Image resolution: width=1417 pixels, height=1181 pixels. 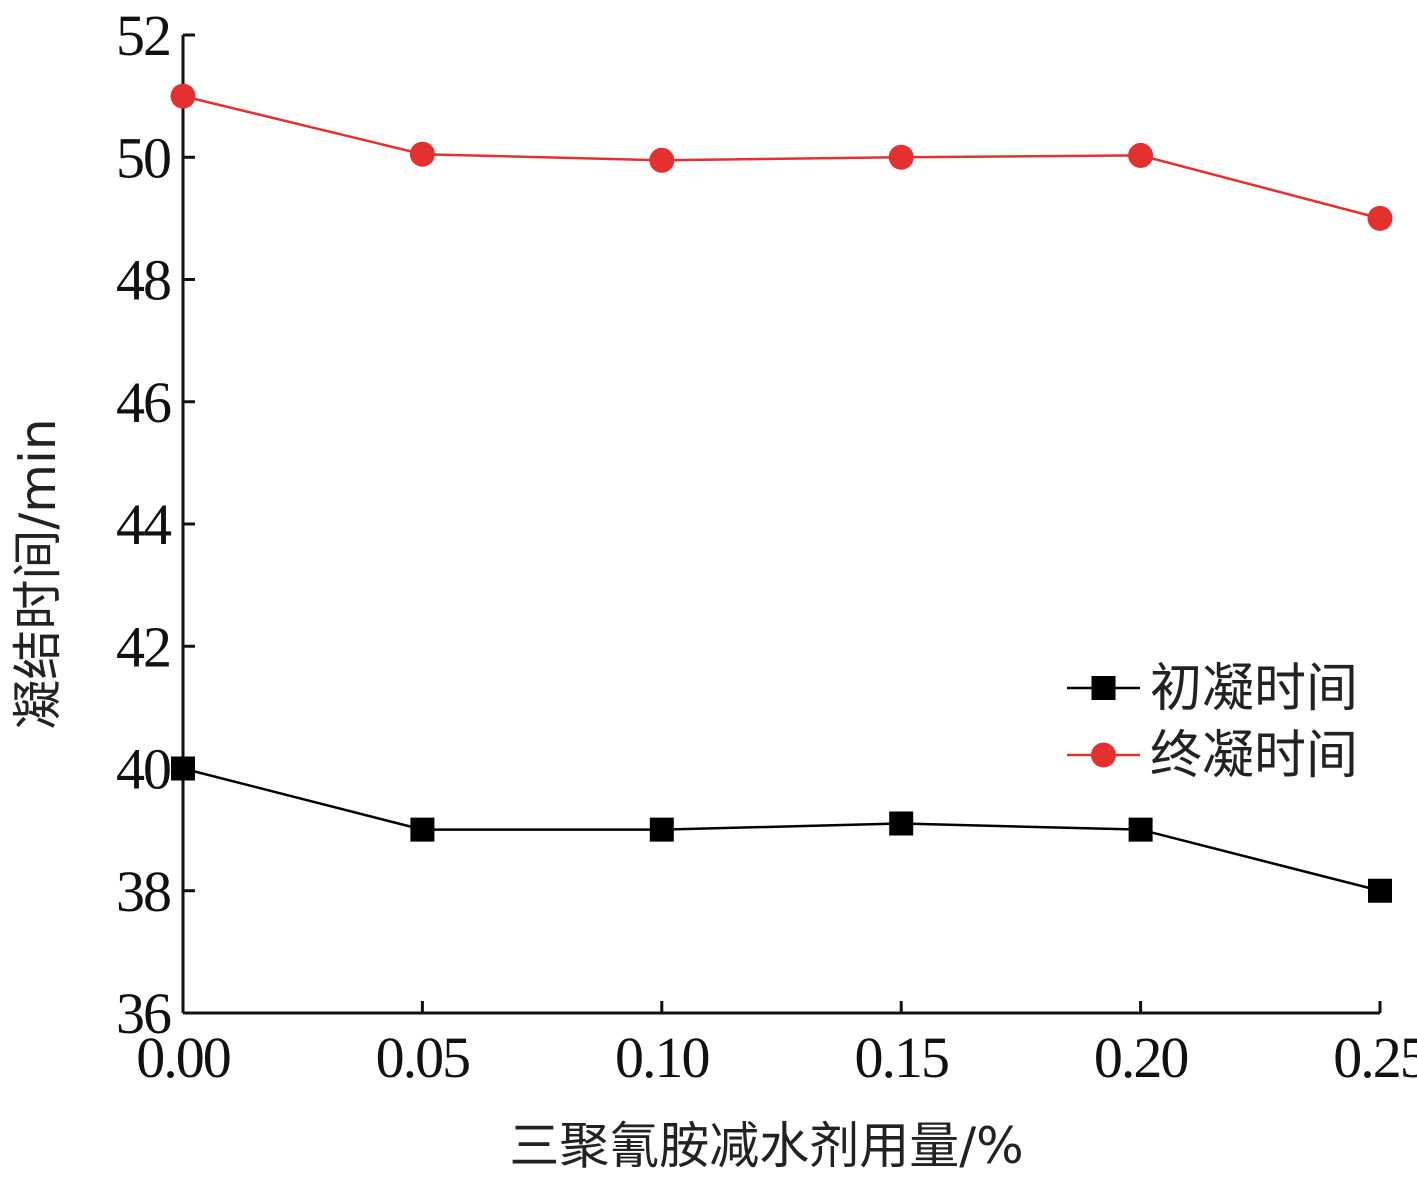 I want to click on x-axis-label: 三聚氰胺减水剂用量/%, so click(x=766, y=1146).